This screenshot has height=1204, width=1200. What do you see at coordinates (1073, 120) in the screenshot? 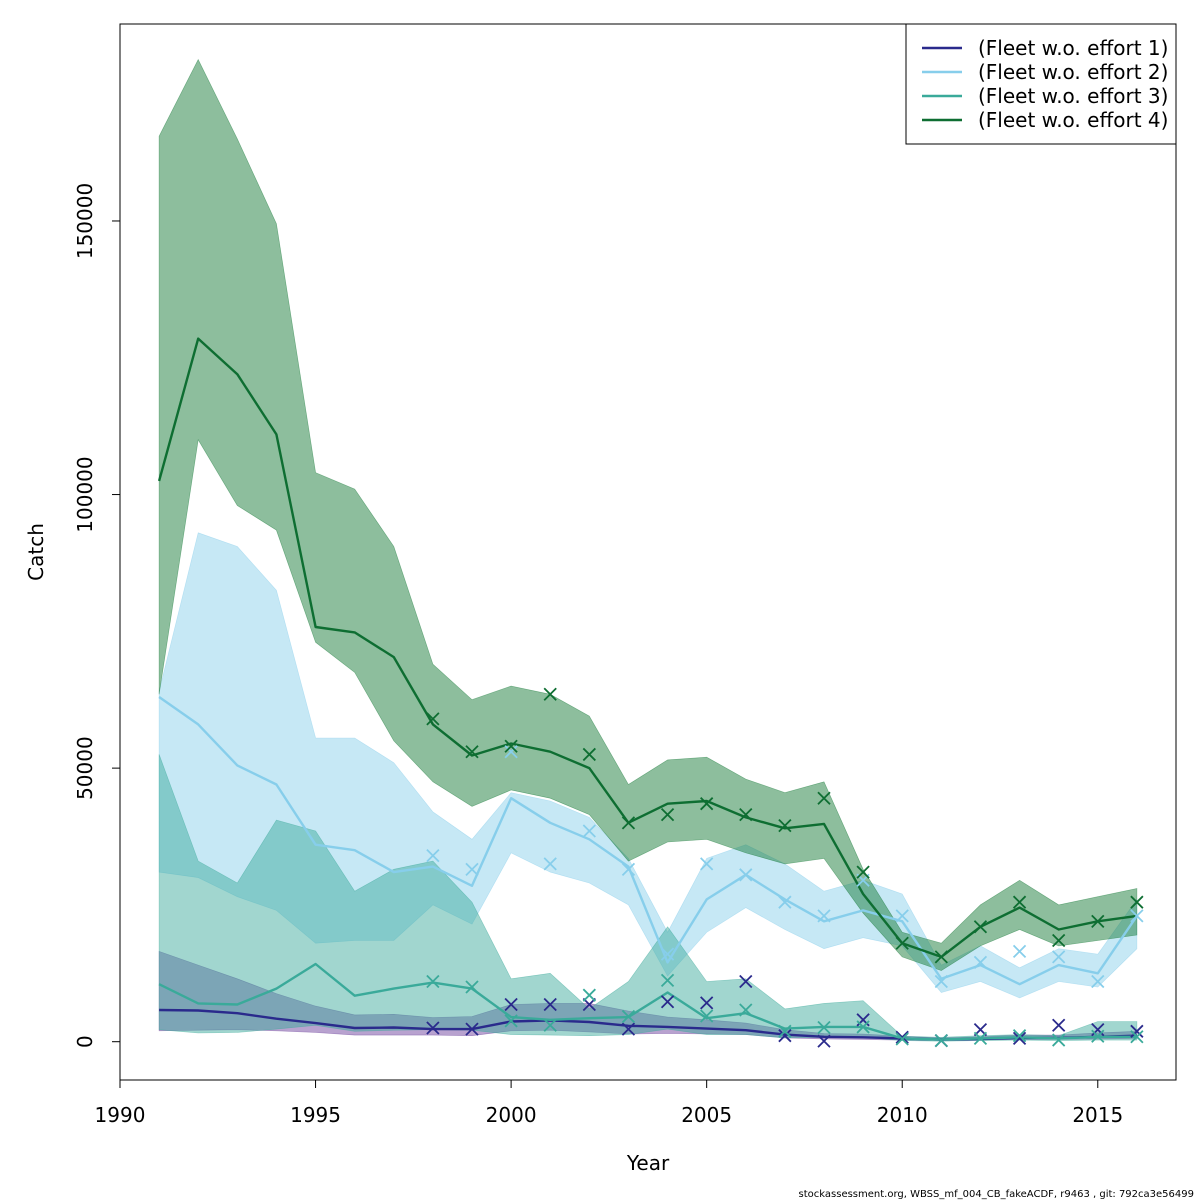
I see `legend-label-4: (Fleet w.o. effort 4)` at bounding box center [1073, 120].